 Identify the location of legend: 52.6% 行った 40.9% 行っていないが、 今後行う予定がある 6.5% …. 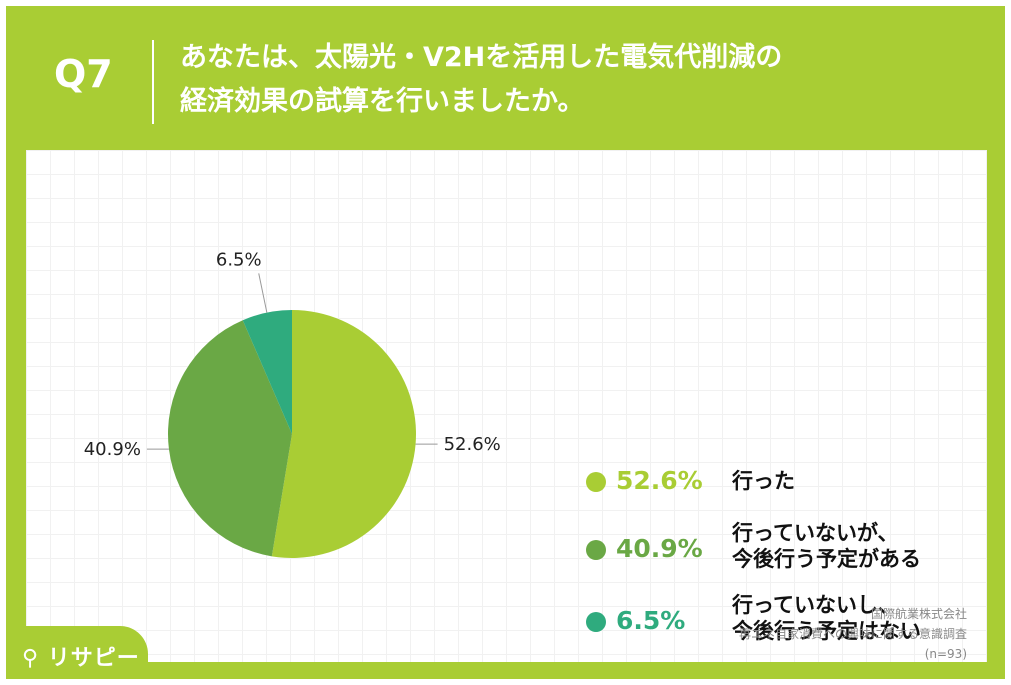
(786, 561).